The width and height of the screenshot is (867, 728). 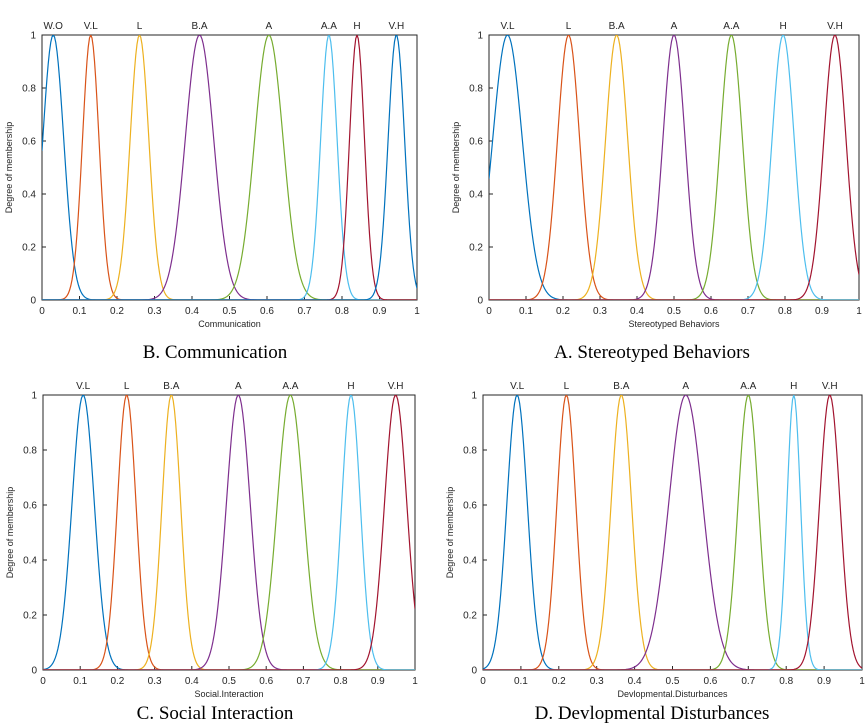 I want to click on chart-caption: A. Stereotyped Behaviors, so click(x=652, y=352).